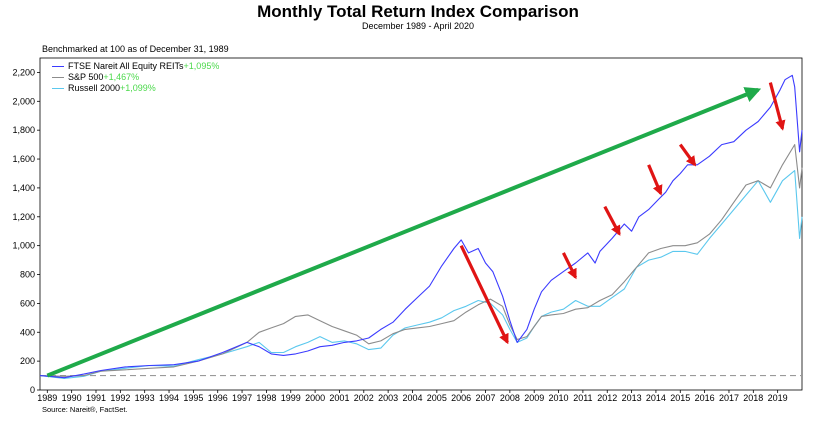 Image resolution: width=836 pixels, height=424 pixels. I want to click on x-tick-label: 2001, so click(339, 398).